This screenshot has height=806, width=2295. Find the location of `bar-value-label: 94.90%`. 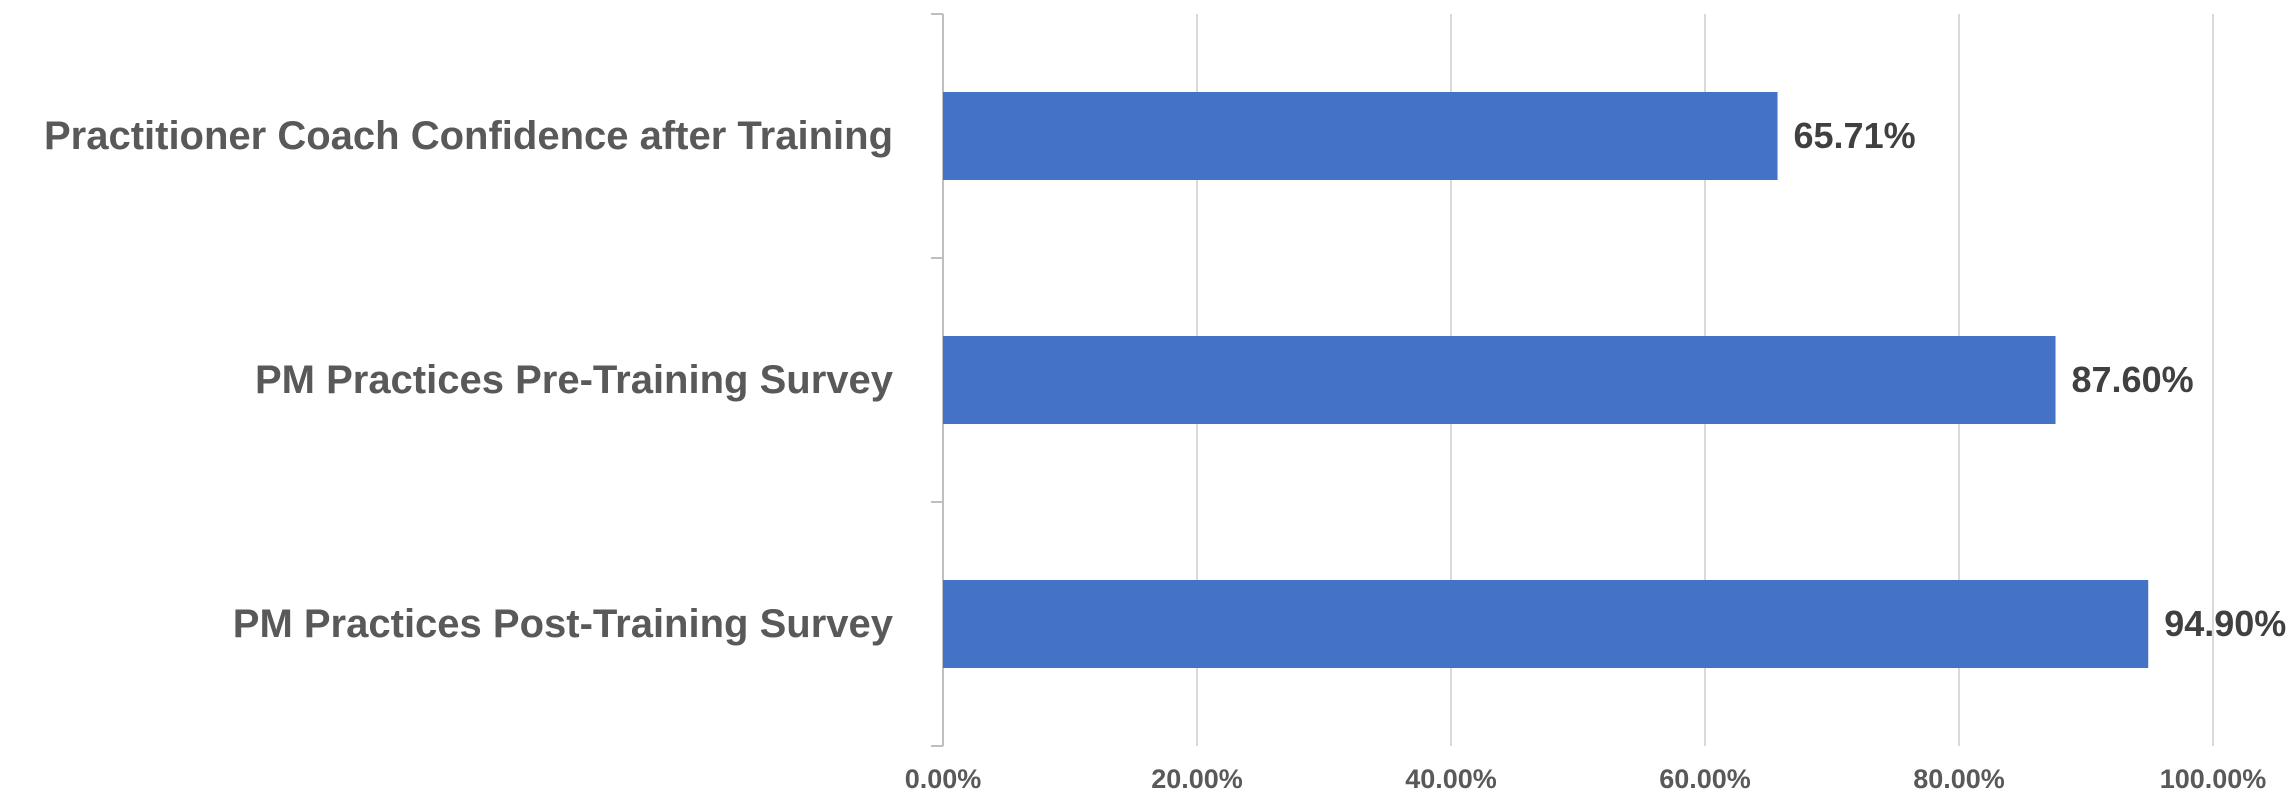

bar-value-label: 94.90% is located at coordinates (2225, 623).